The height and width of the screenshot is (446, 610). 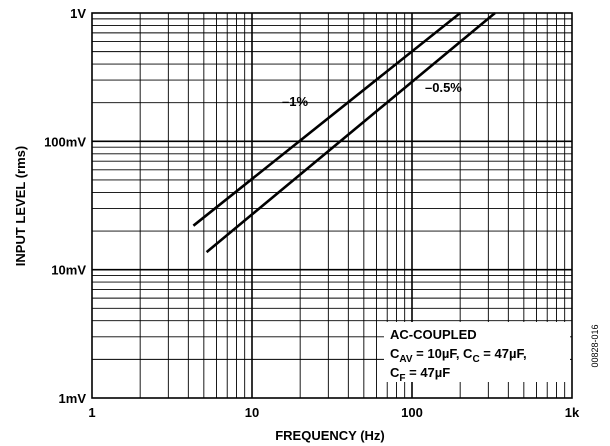 What do you see at coordinates (91, 412) in the screenshot?
I see `x-tick-label: 1` at bounding box center [91, 412].